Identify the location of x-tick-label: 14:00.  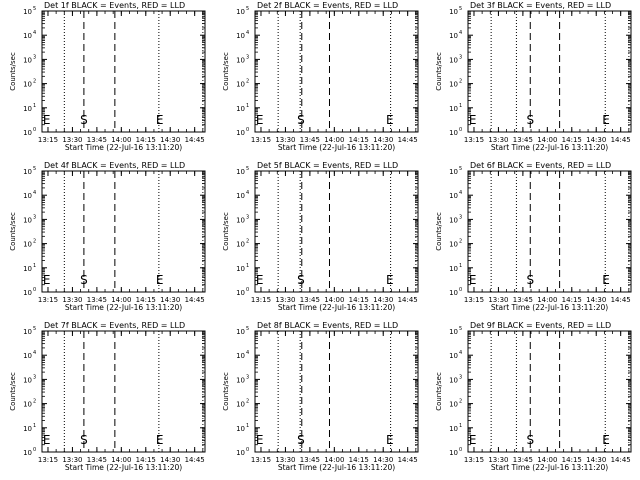
(121, 460).